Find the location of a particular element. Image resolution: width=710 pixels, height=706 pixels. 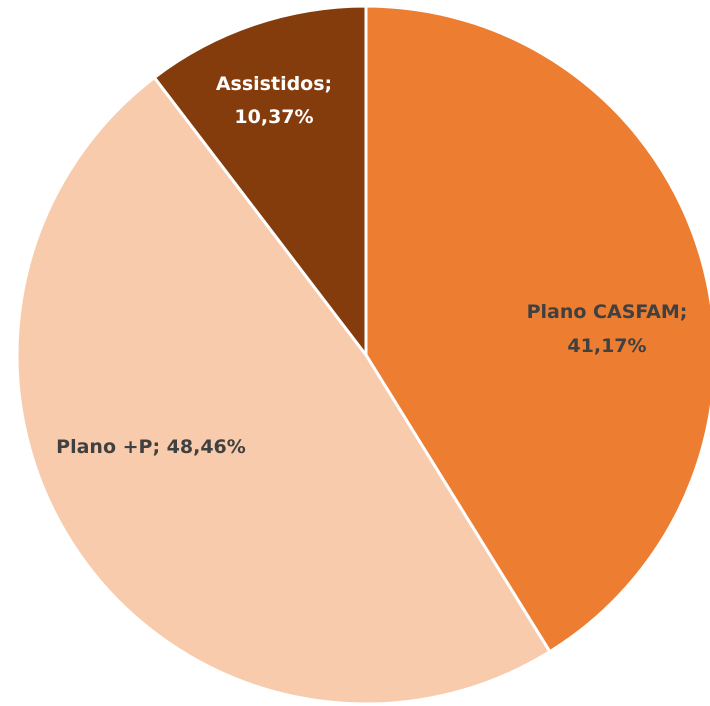

slice-label-assistidos: Assistidos; 10,37% is located at coordinates (274, 100).